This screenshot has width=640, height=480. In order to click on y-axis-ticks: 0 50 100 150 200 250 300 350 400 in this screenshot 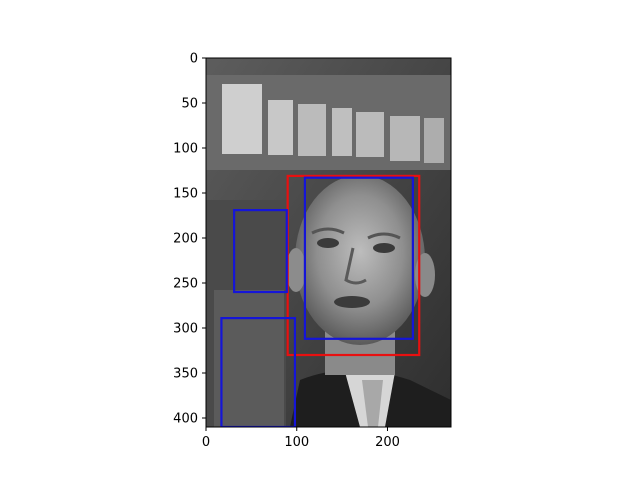, I will do `click(189, 239)`.